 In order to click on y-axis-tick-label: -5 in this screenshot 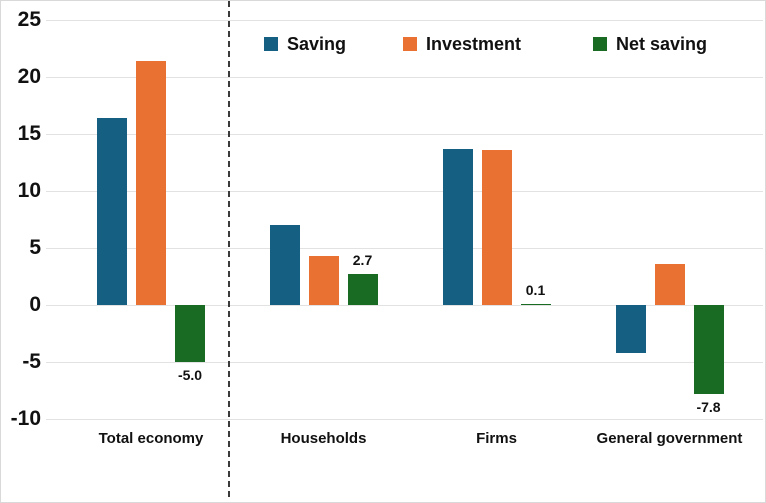, I will do `click(31, 361)`.